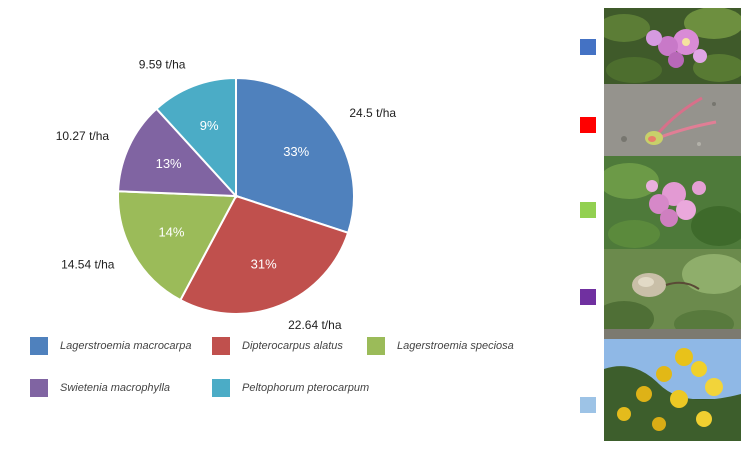 This screenshot has width=753, height=449. What do you see at coordinates (264, 263) in the screenshot?
I see `percent-label-1: 31%` at bounding box center [264, 263].